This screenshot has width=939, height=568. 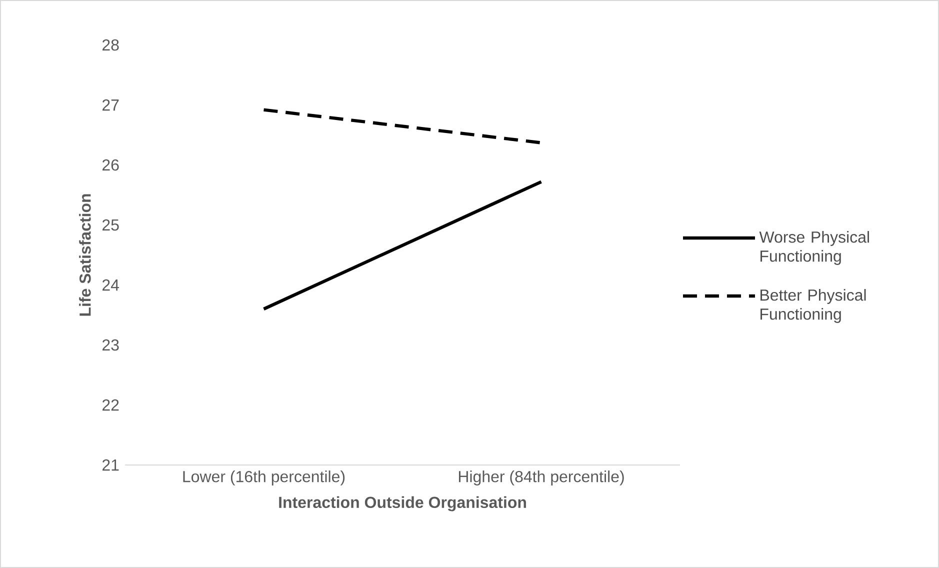 What do you see at coordinates (110, 225) in the screenshot?
I see `y-tick-label: 25` at bounding box center [110, 225].